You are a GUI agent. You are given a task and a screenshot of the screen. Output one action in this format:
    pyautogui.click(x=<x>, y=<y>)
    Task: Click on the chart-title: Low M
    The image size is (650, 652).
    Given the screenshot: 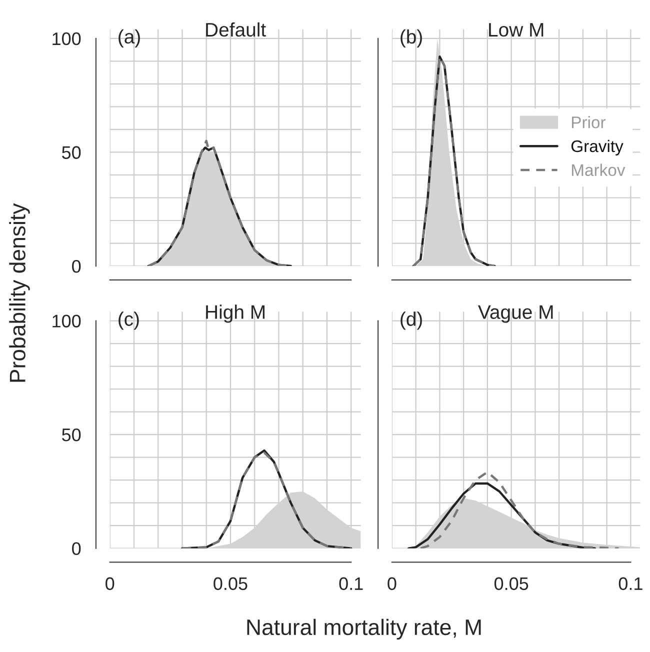 What is the action you would take?
    pyautogui.click(x=516, y=30)
    